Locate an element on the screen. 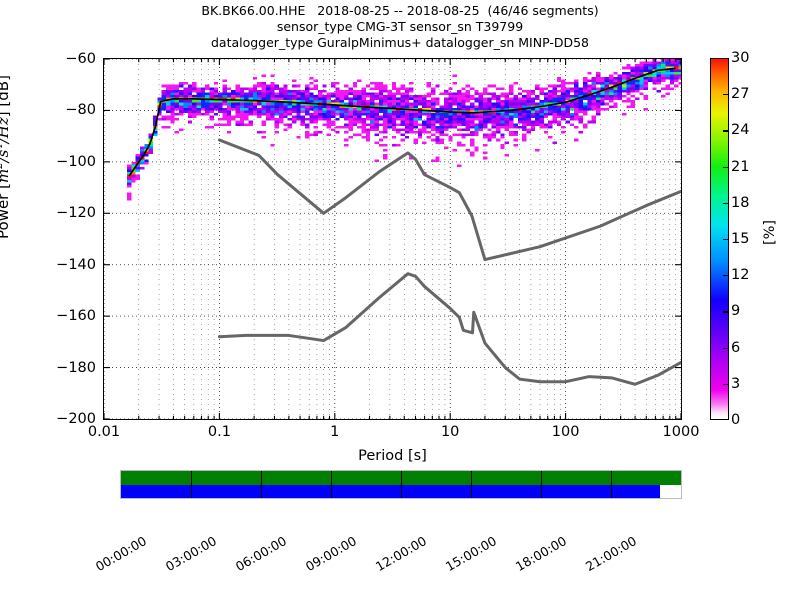  y-axis-title-exp4: 4 is located at coordinates (2, 146).